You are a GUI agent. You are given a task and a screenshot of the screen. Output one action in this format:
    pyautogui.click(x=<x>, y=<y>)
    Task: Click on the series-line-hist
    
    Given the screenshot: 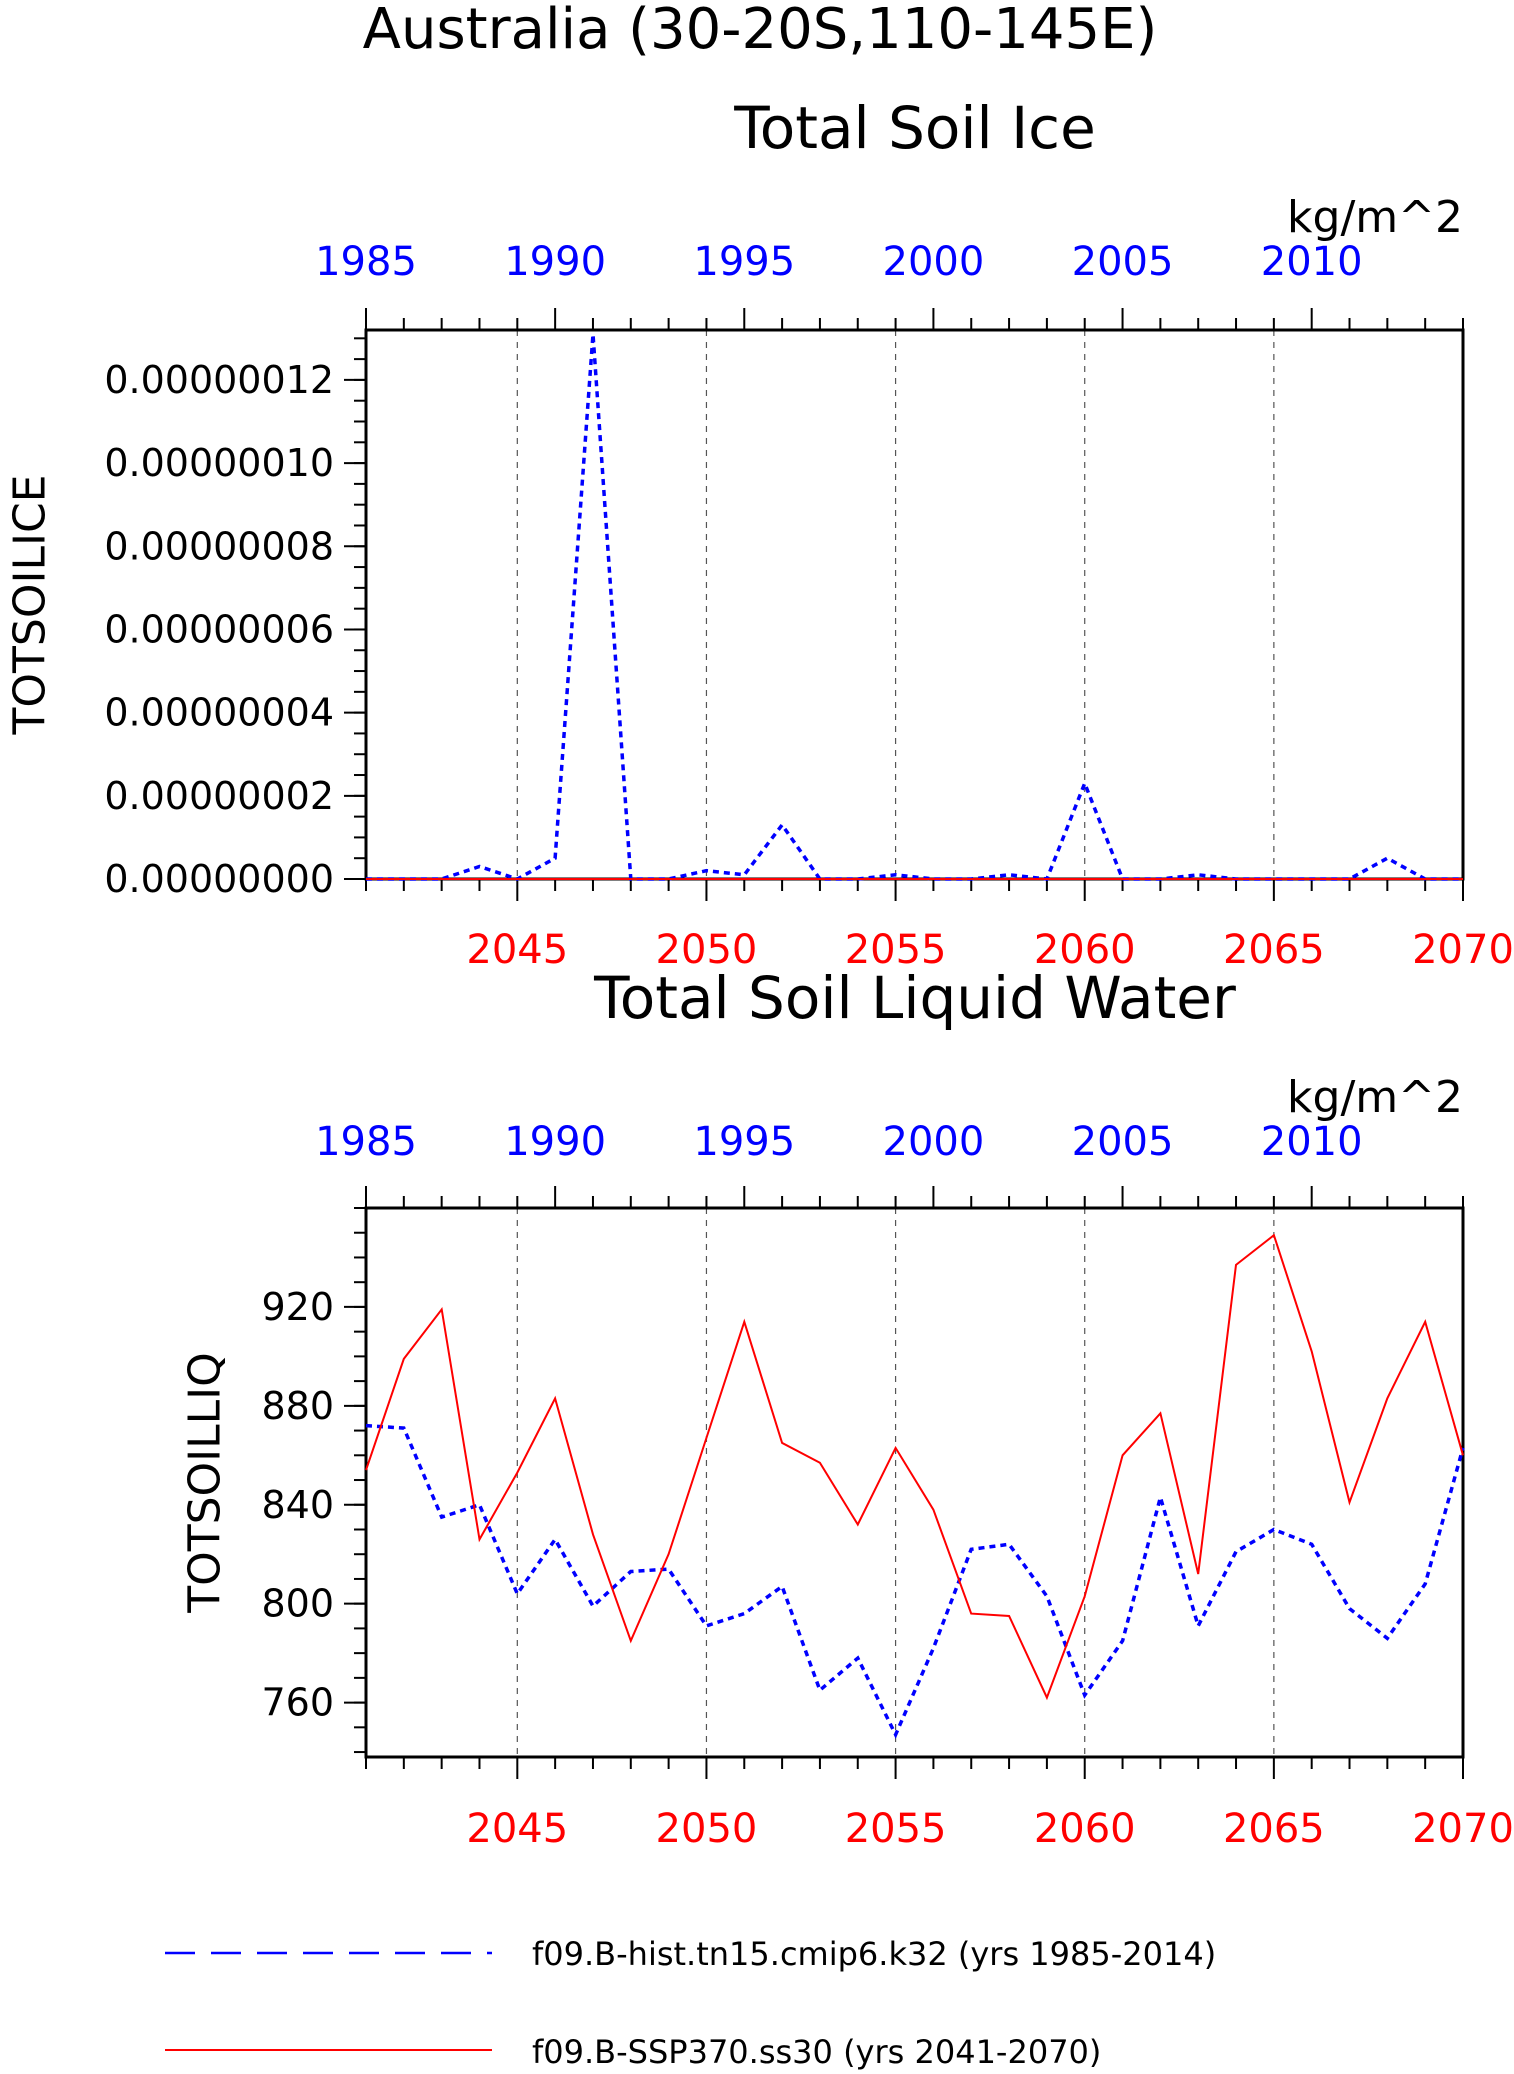 What is the action you would take?
    pyautogui.click(x=915, y=1581)
    